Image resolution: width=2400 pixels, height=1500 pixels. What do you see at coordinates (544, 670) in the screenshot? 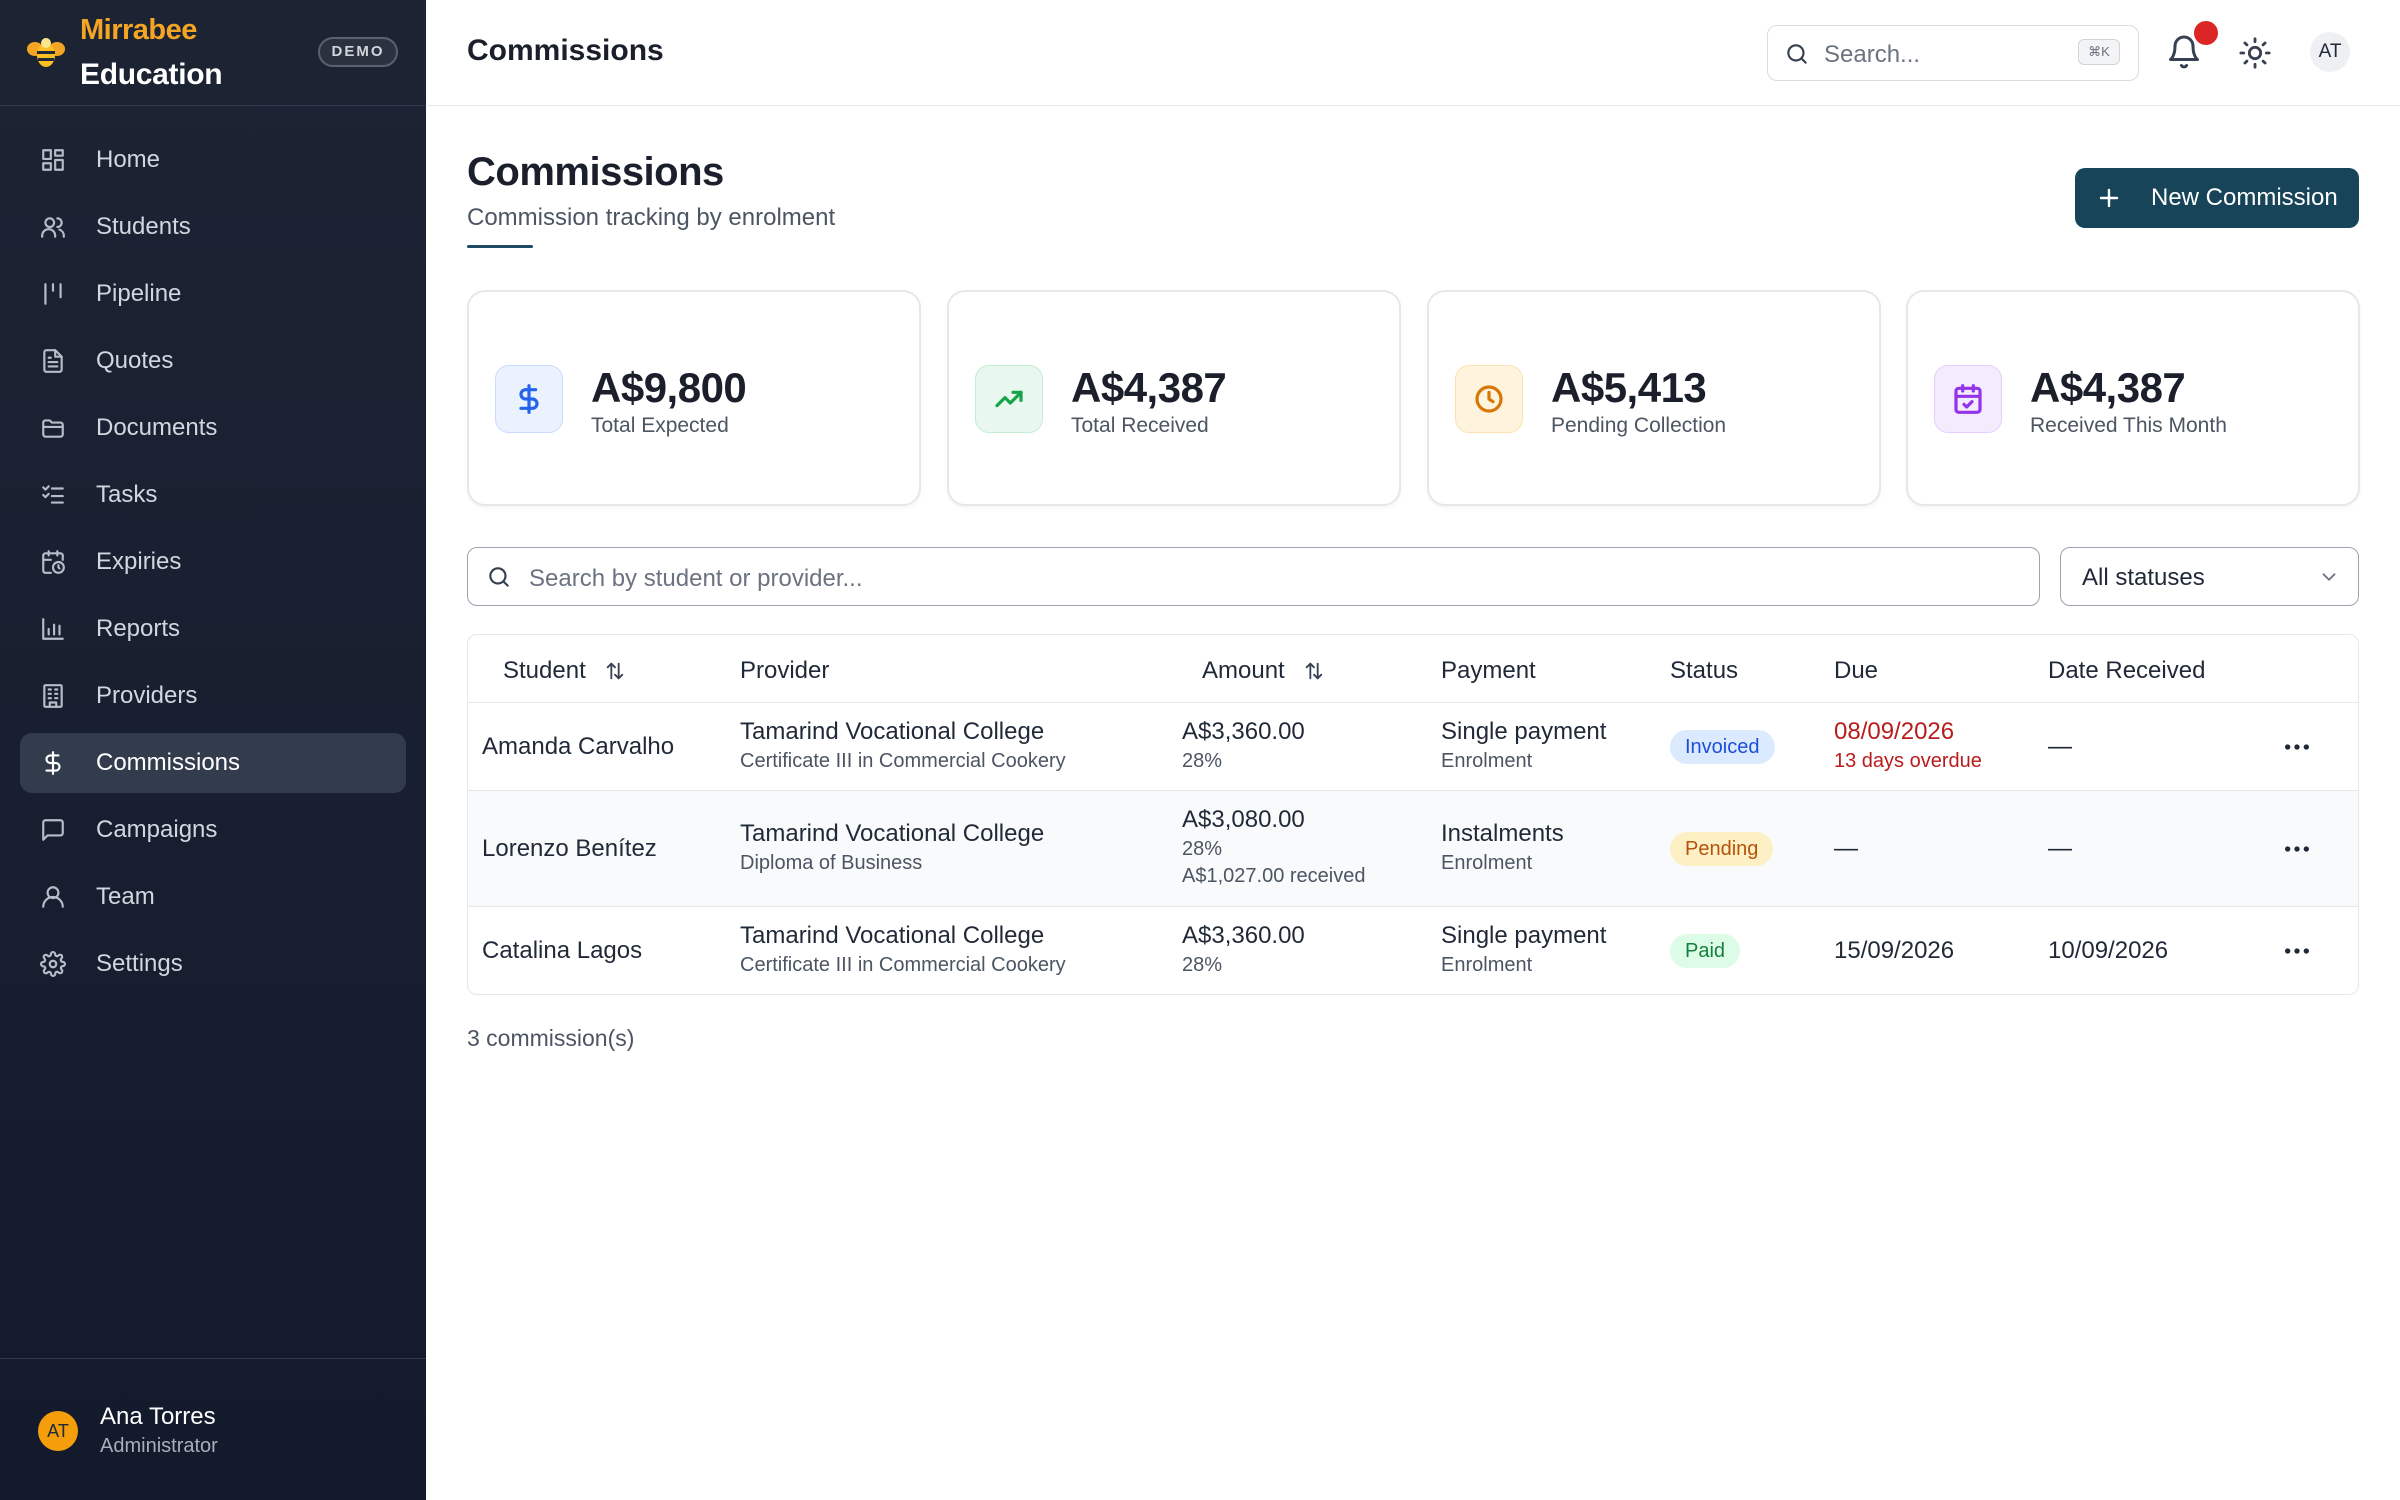
I see `column-label: Student` at bounding box center [544, 670].